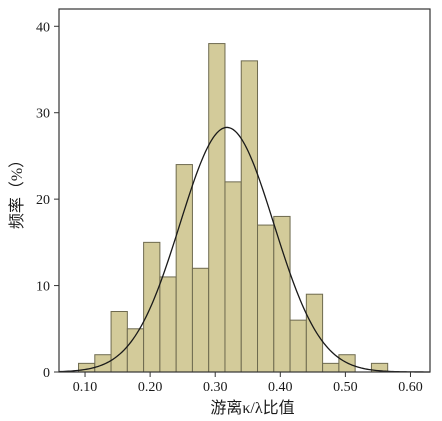 The height and width of the screenshot is (421, 442). I want to click on x-tick-label: 0.30, so click(215, 387).